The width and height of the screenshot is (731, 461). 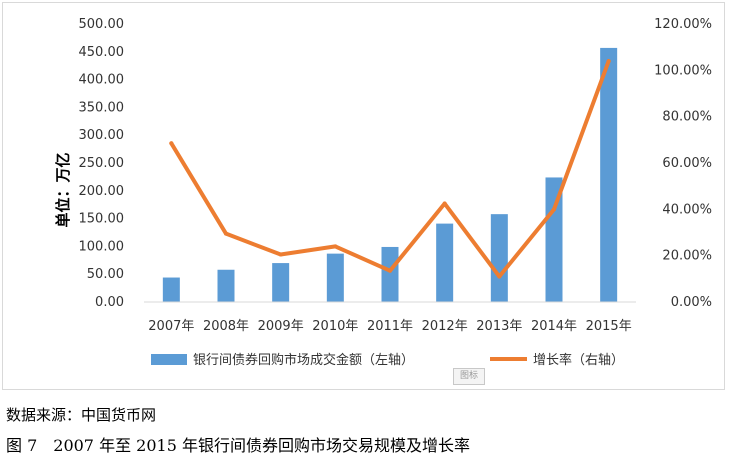 What do you see at coordinates (63, 189) in the screenshot?
I see `left-axis-label: 单位：万亿` at bounding box center [63, 189].